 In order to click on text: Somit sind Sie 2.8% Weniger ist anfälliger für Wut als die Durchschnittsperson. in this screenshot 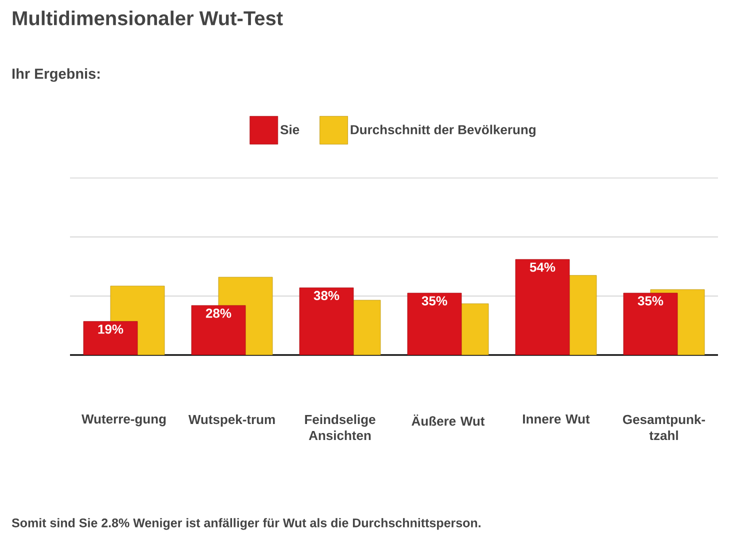, I will do `click(246, 524)`.